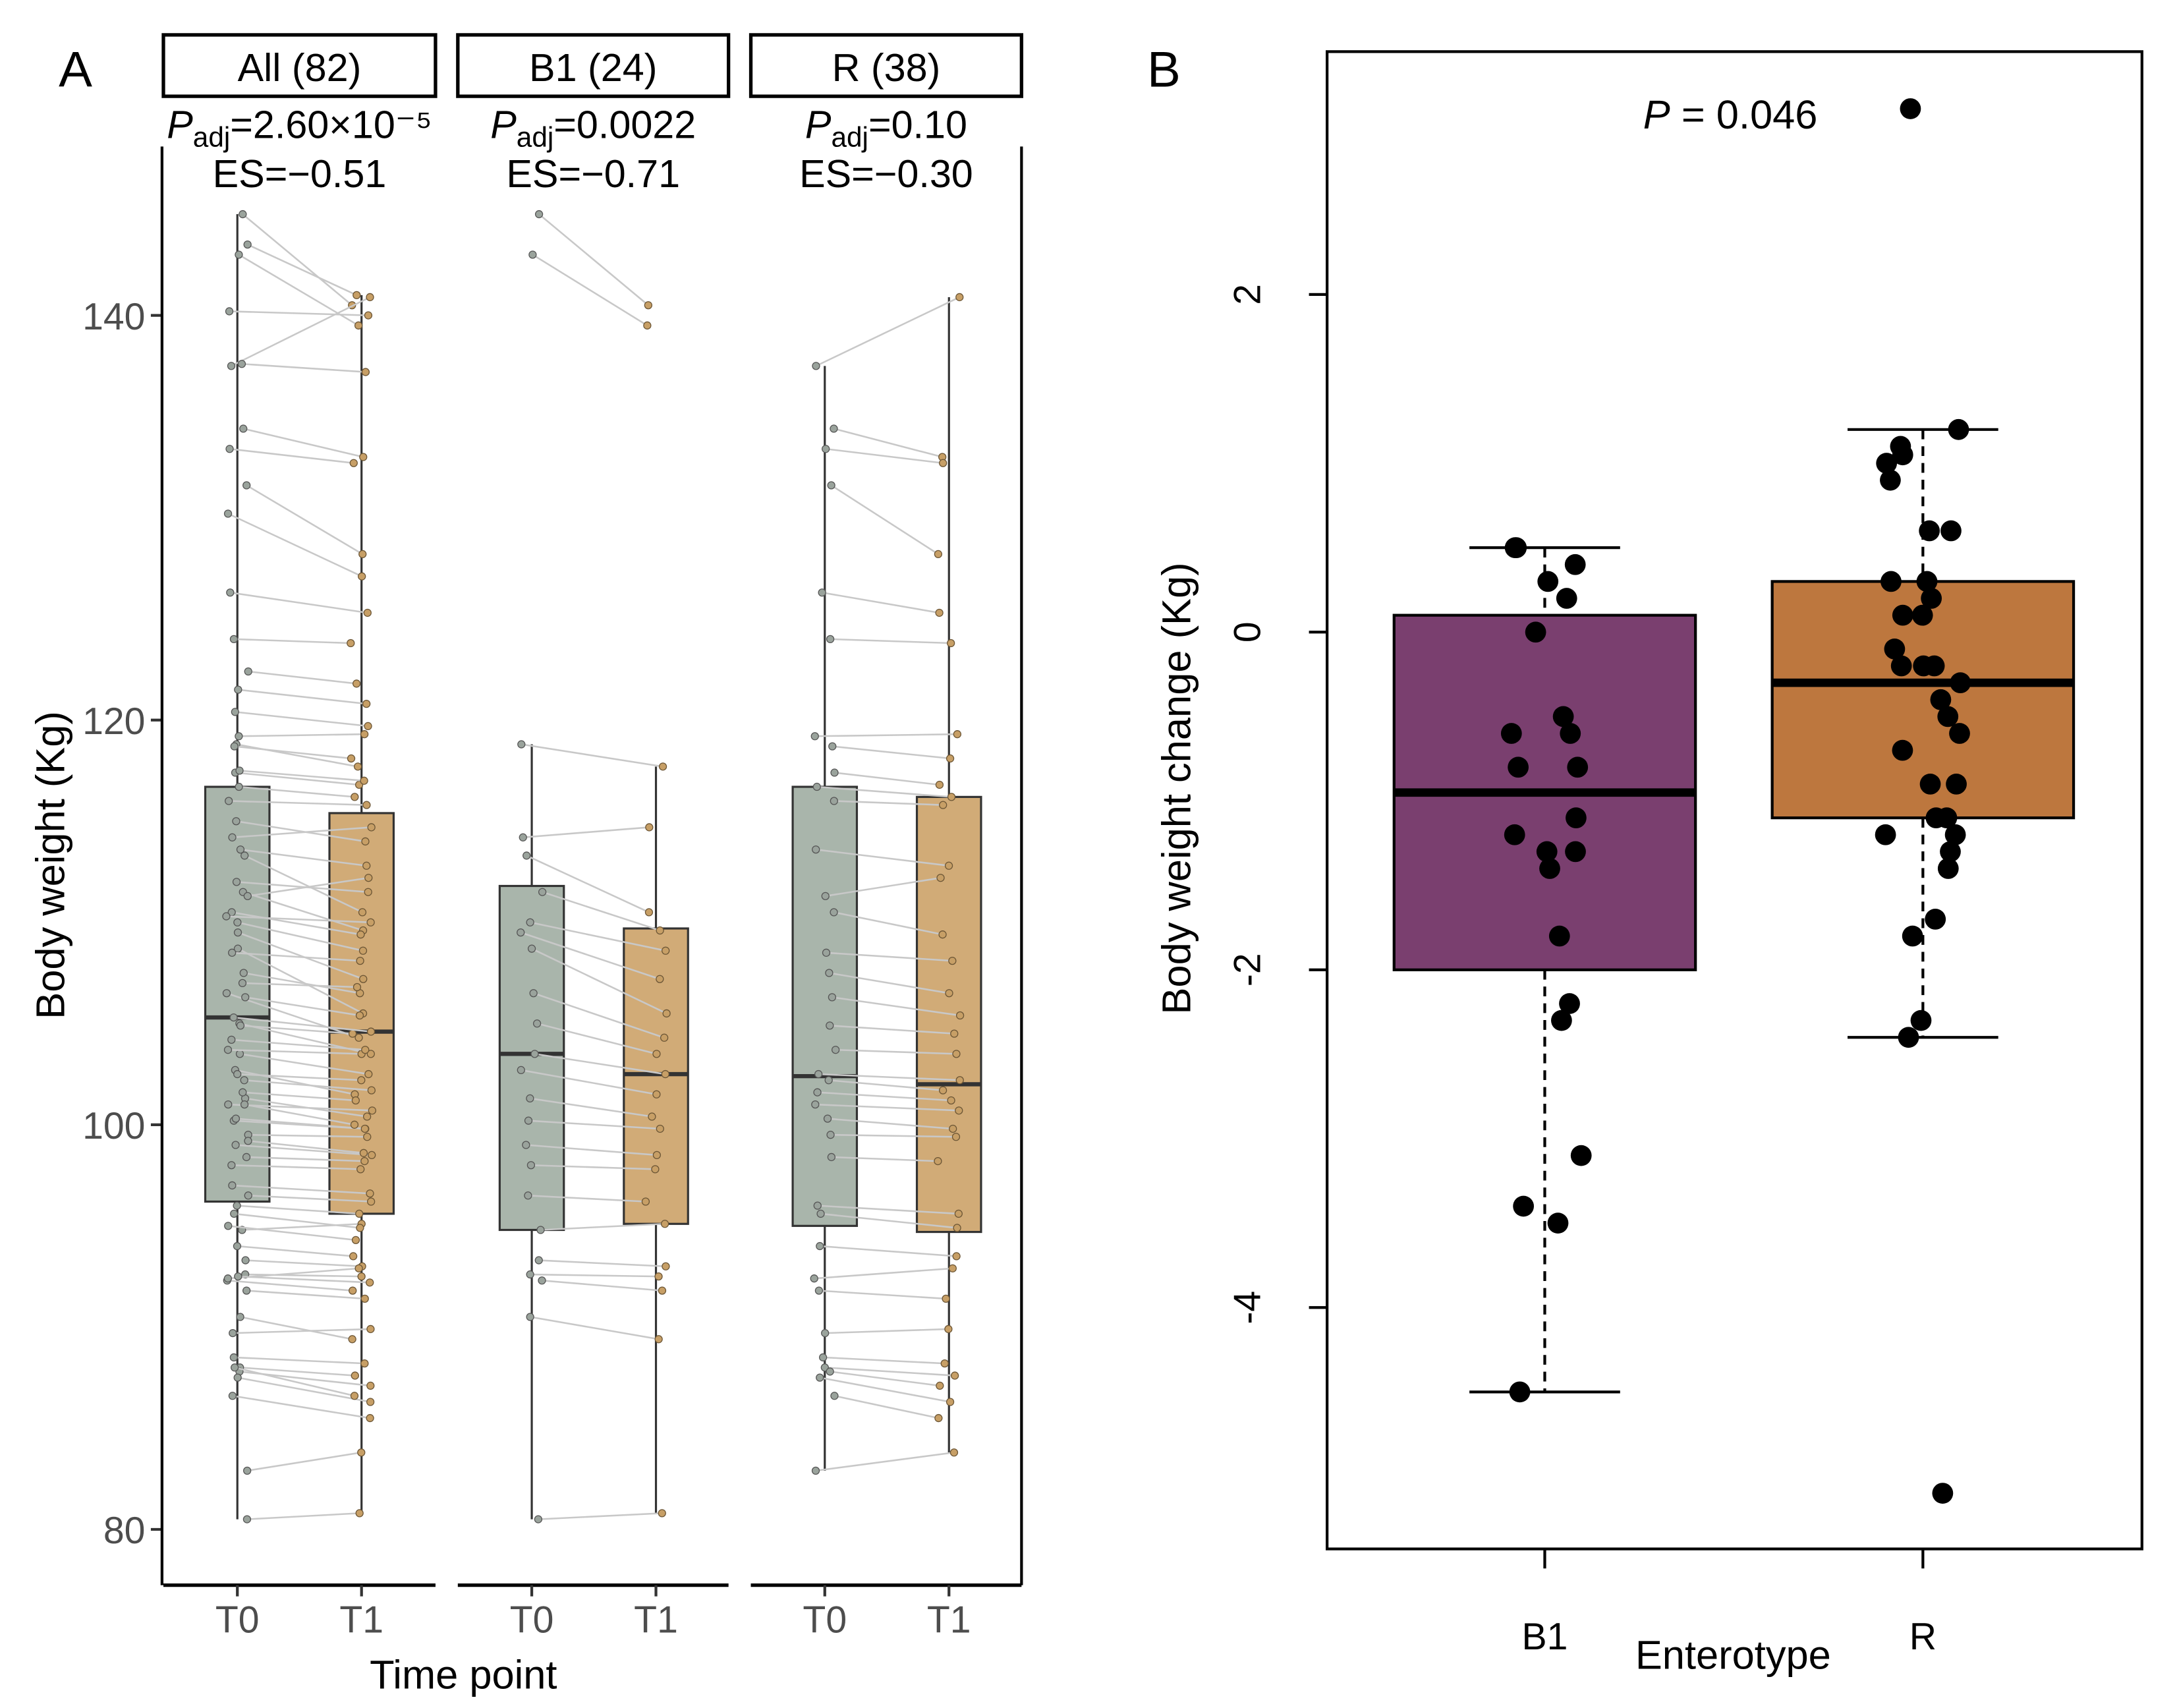 This screenshot has width=2177, height=1708. I want to click on group-r: R, so click(1923, 878).